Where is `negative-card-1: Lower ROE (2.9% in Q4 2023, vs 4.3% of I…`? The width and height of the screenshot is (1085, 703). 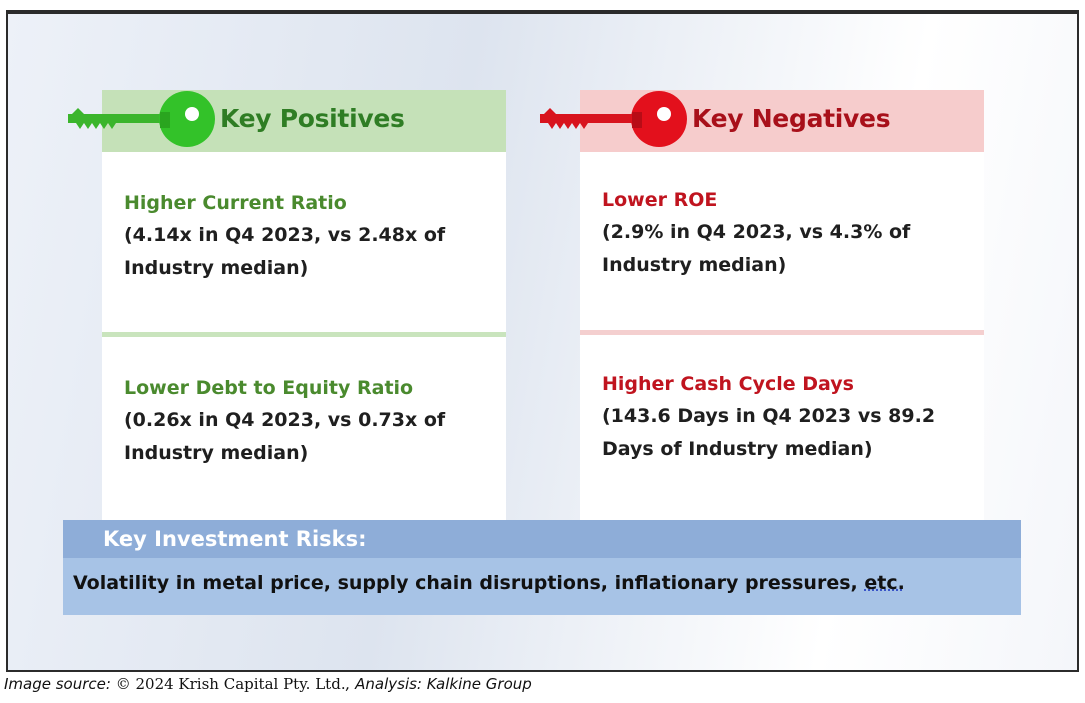
negative-card-1: Lower ROE (2.9% in Q4 2023, vs 4.3% of I… is located at coordinates (782, 241).